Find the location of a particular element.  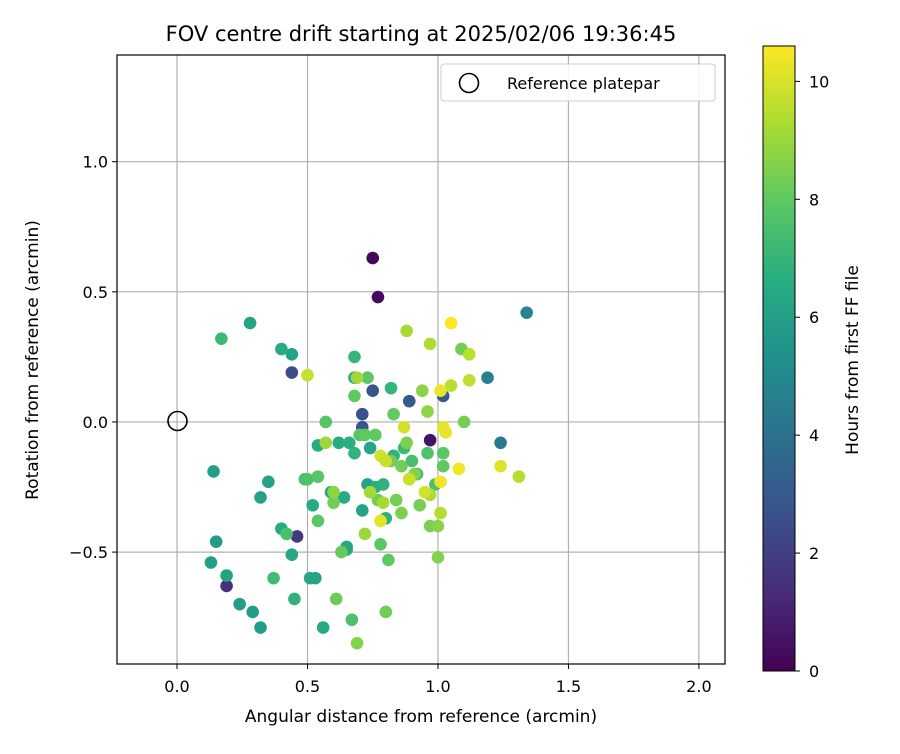

legend: Reference platepar is located at coordinates (578, 82).